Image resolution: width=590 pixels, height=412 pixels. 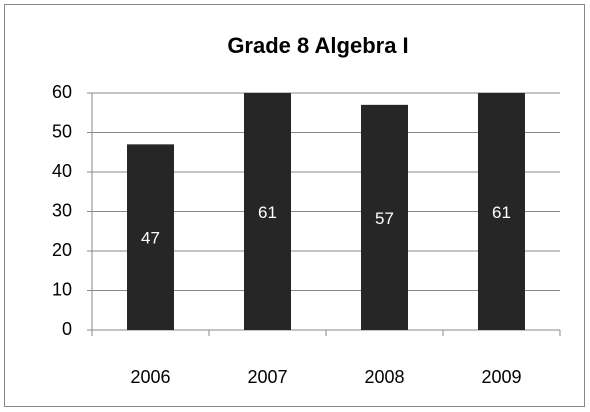 What do you see at coordinates (62, 210) in the screenshot?
I see `y-tick-label: 30` at bounding box center [62, 210].